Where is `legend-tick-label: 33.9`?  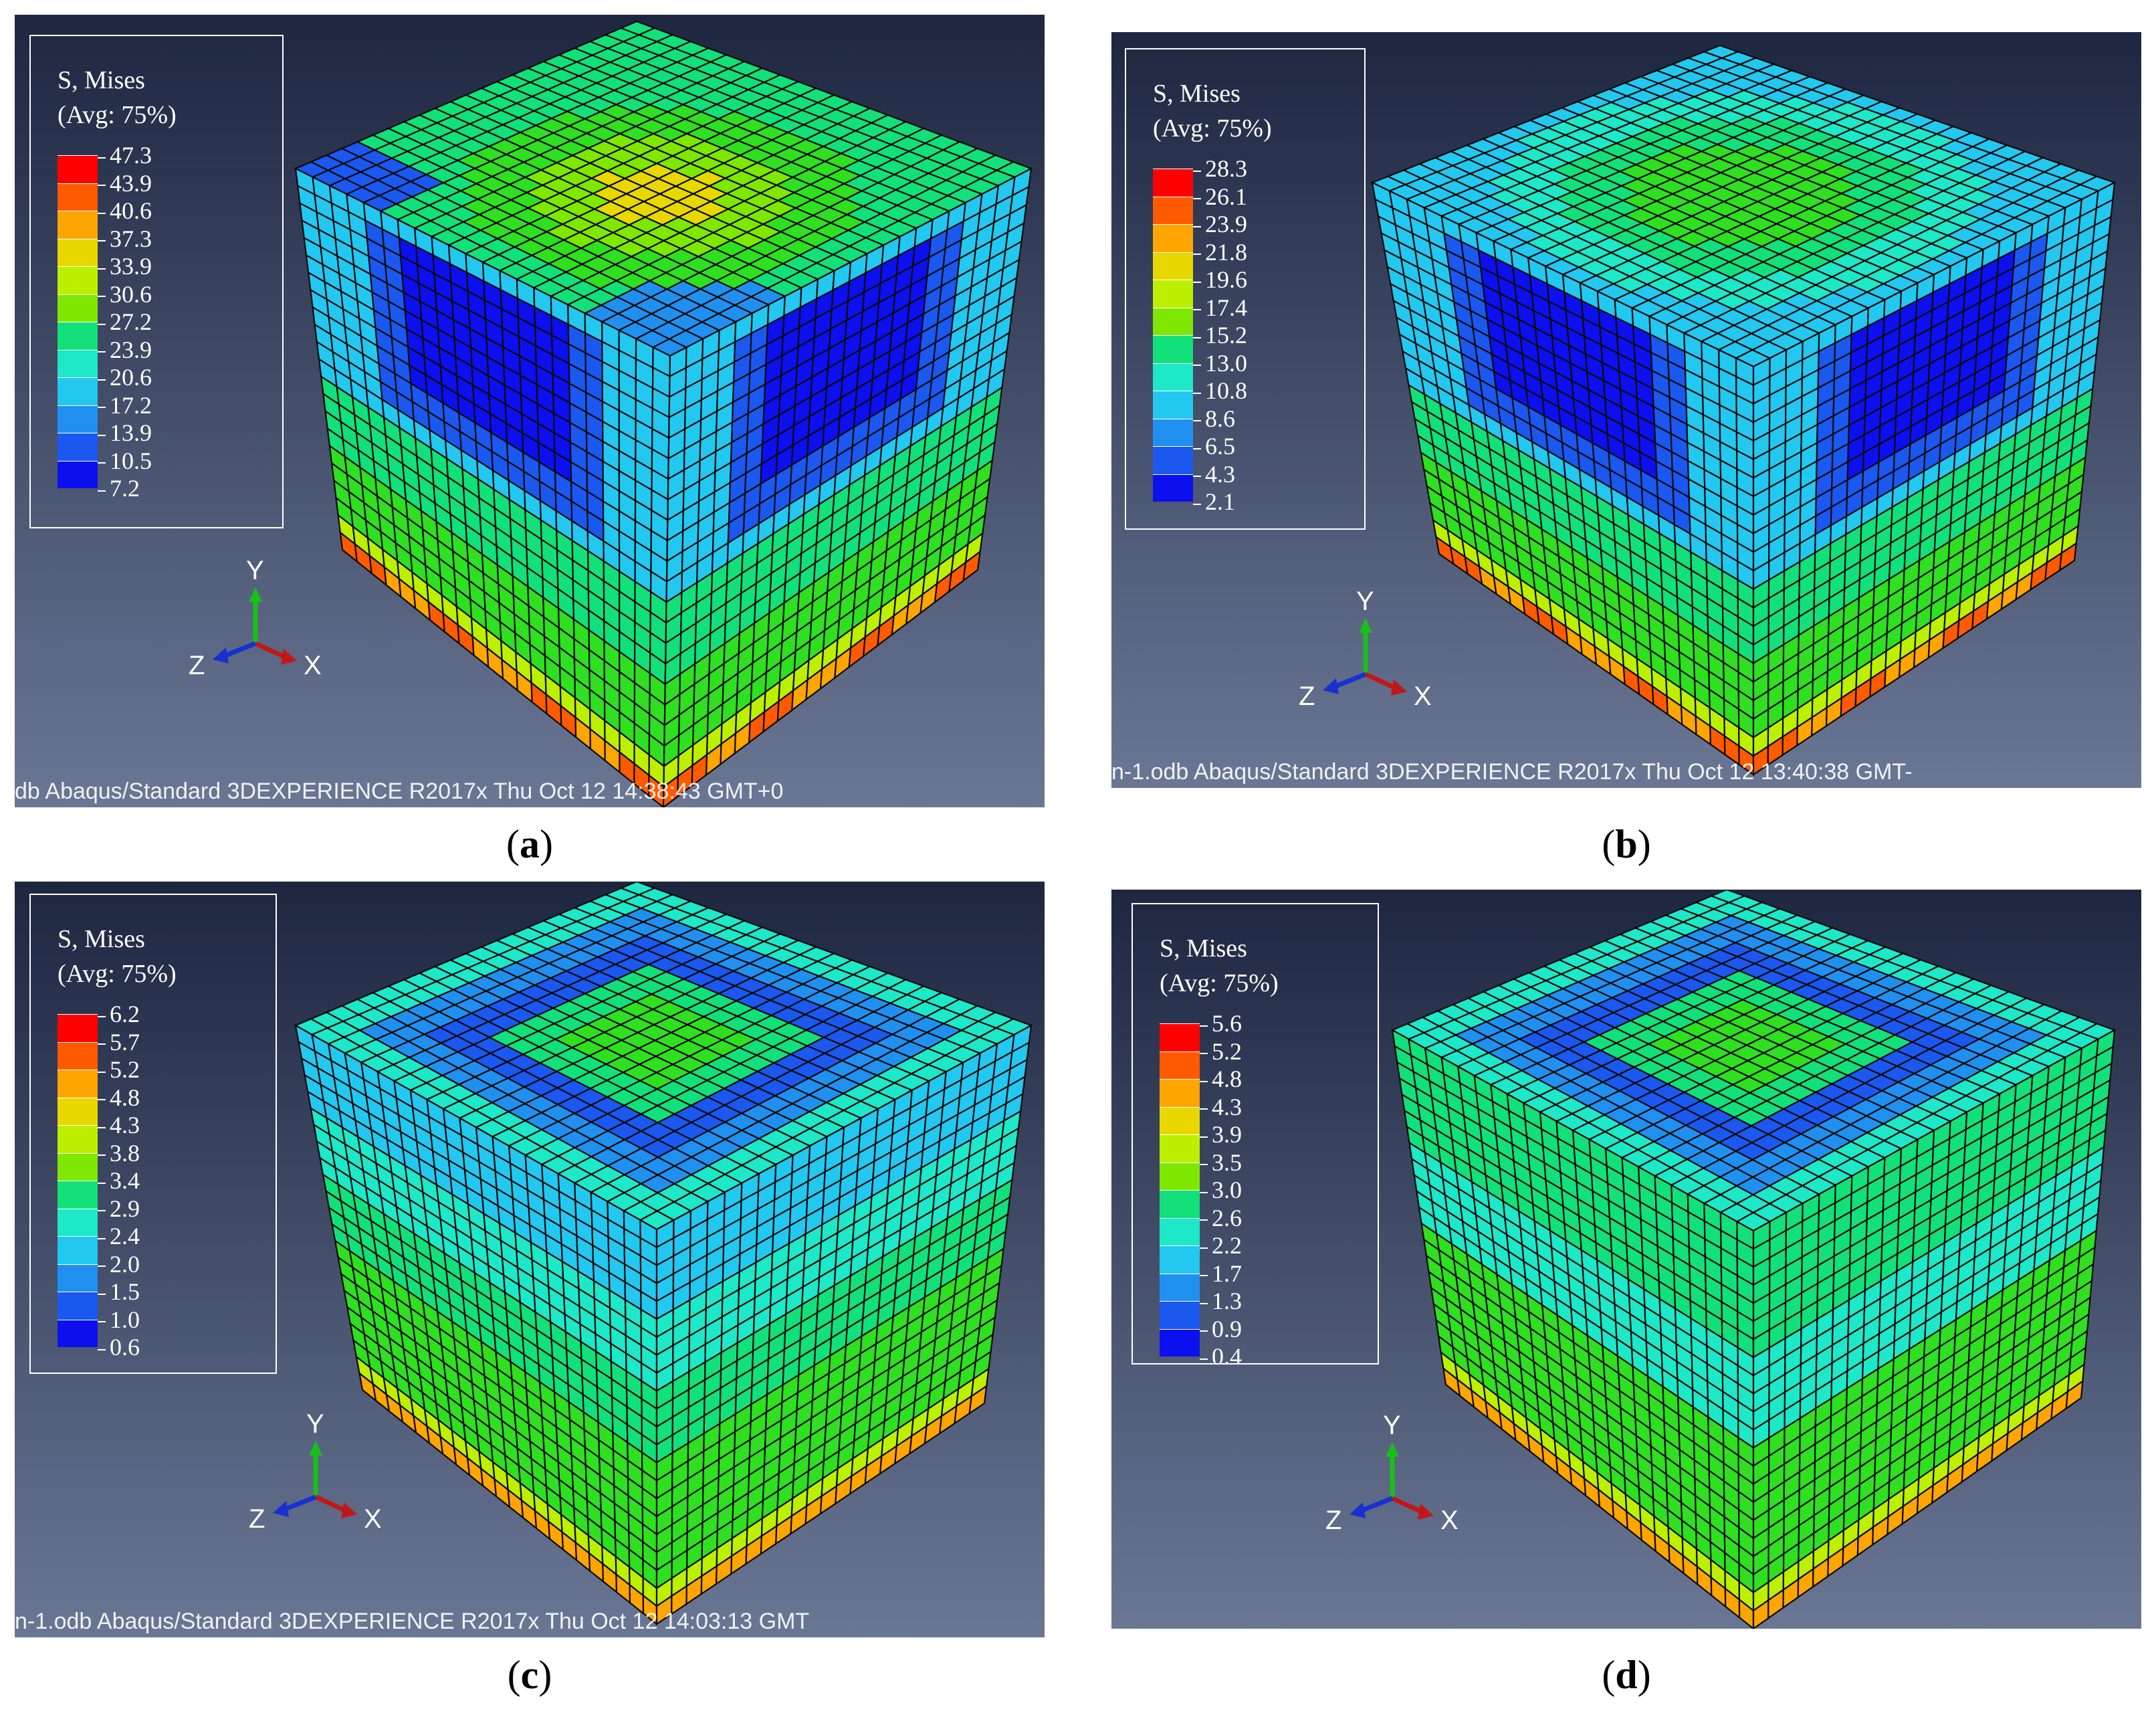
legend-tick-label: 33.9 is located at coordinates (125, 266).